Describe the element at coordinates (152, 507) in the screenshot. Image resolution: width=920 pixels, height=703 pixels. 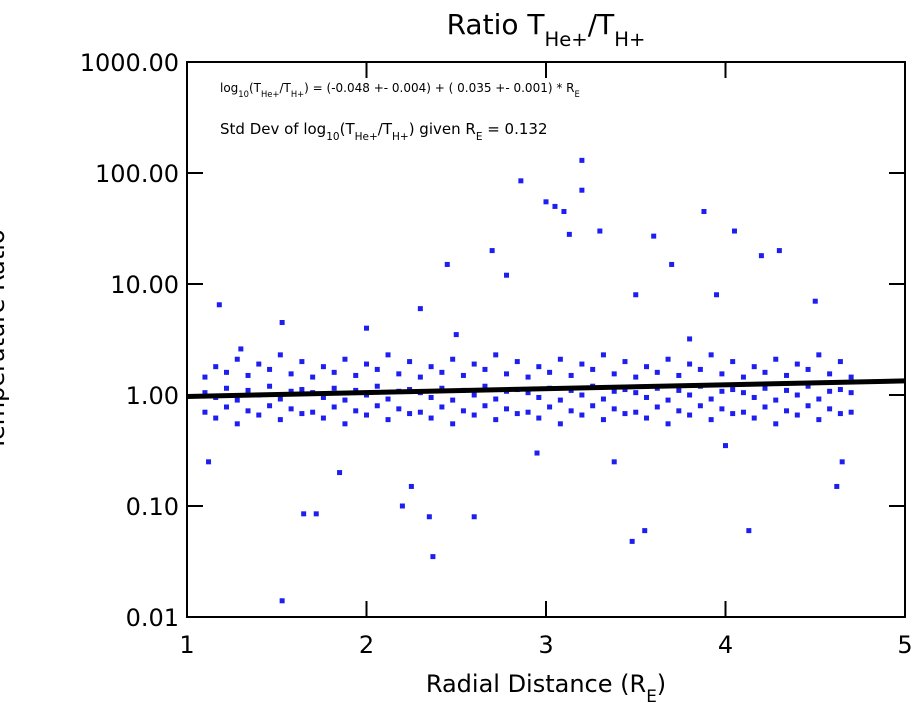
I see `y-tick-label: 0.10` at that location.